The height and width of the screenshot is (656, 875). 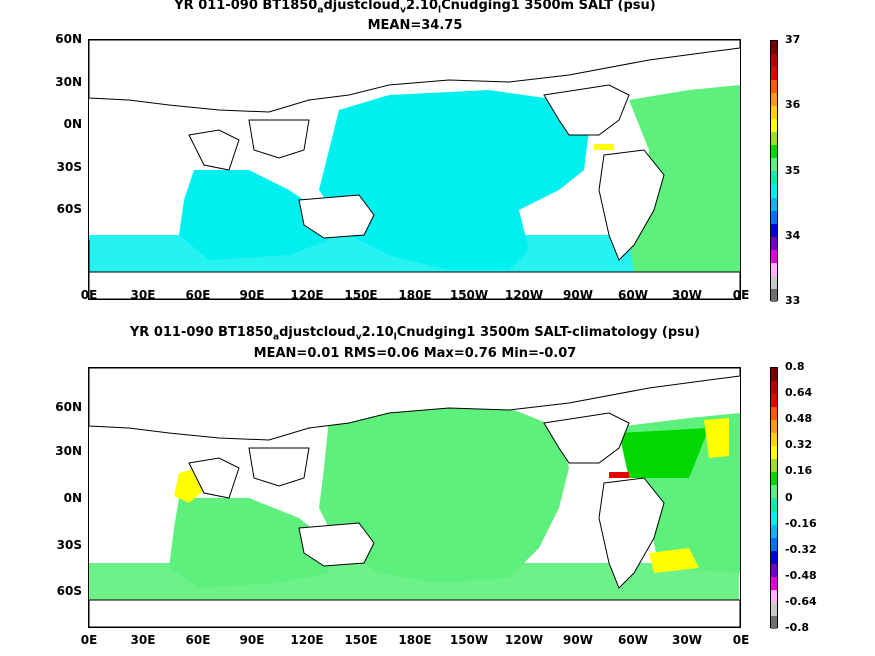 What do you see at coordinates (68, 407) in the screenshot?
I see `y-tick-60n-p2: 60N` at bounding box center [68, 407].